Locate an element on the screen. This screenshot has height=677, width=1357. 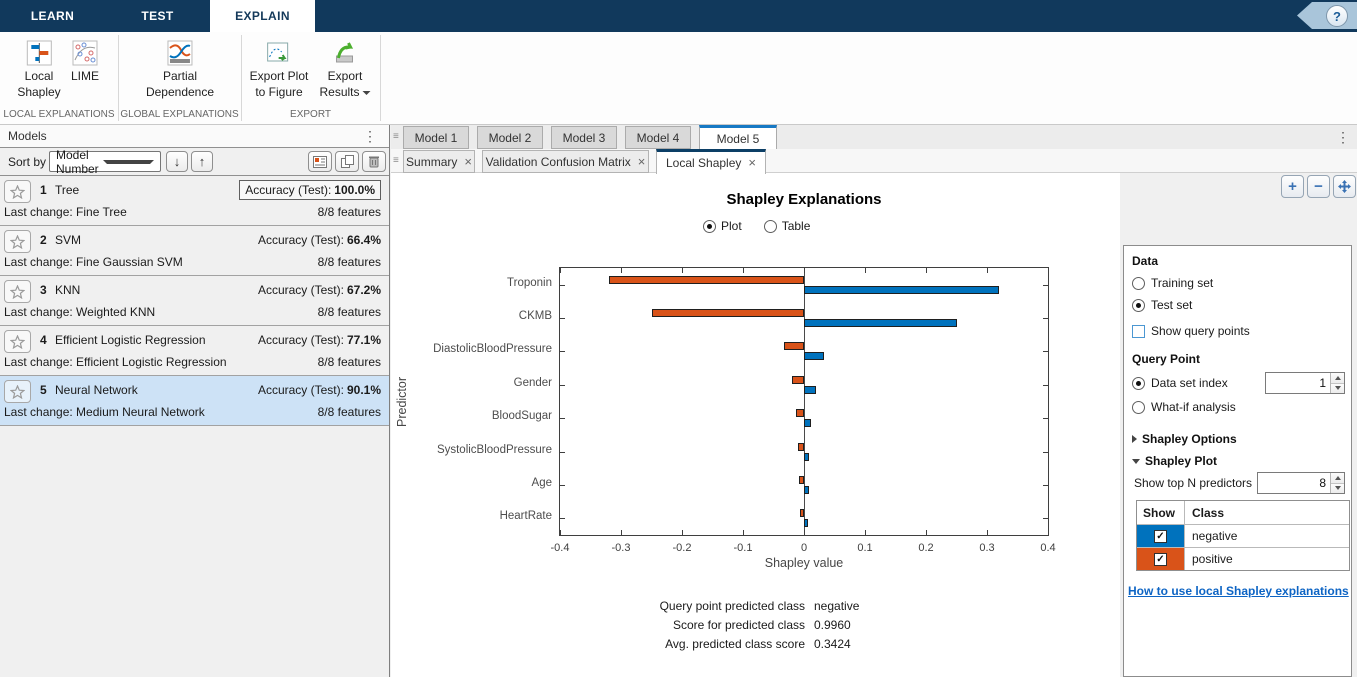
top-n-input is located at coordinates (1294, 483).